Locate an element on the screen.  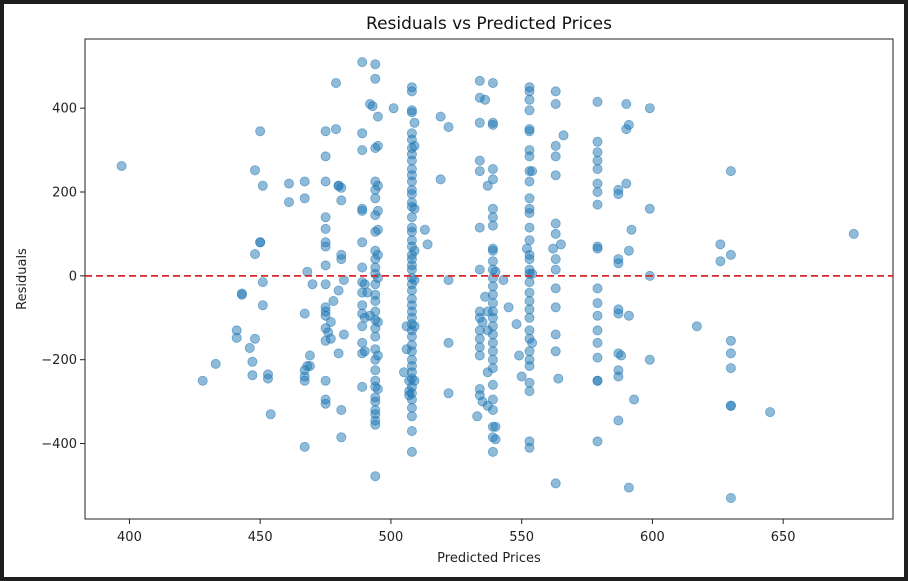
x-axis-ticks: 400 450 500 550 600 650 is located at coordinates (456, 532).